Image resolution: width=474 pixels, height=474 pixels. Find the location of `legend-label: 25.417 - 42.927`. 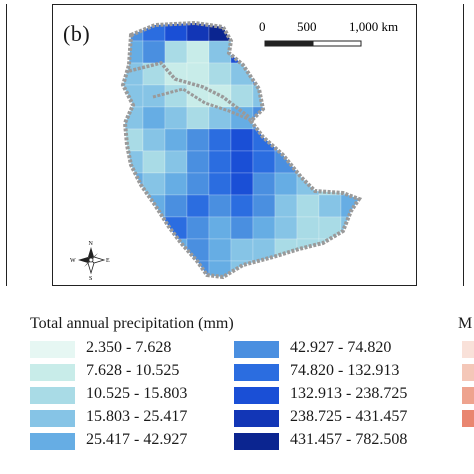

legend-label: 25.417 - 42.927 is located at coordinates (137, 439).